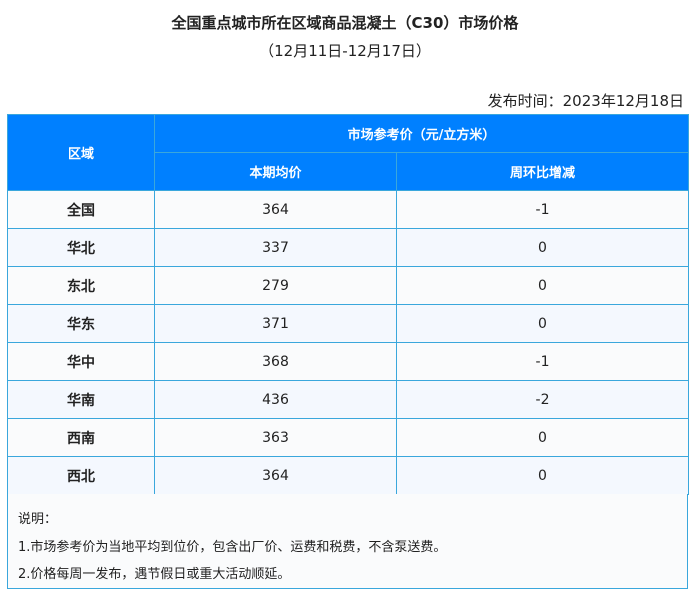 The image size is (690, 594). I want to click on region-cell: 西北, so click(81, 475).